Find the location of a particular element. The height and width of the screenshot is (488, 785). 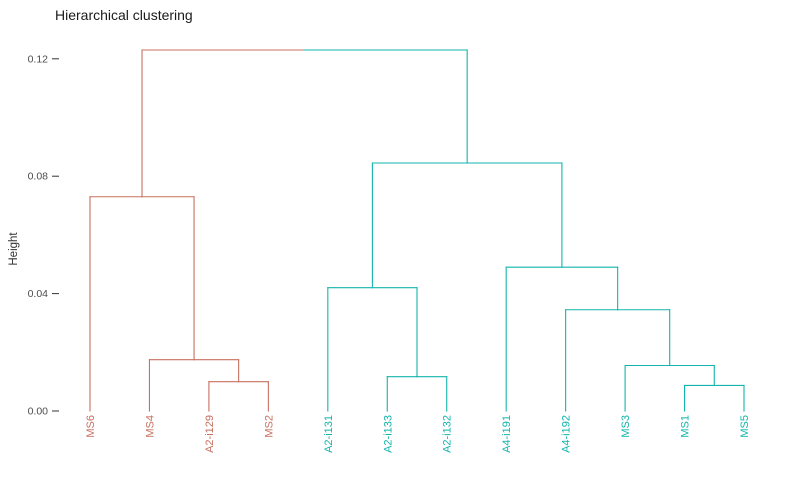

leaf-label-MS4: MS4 is located at coordinates (150, 426).